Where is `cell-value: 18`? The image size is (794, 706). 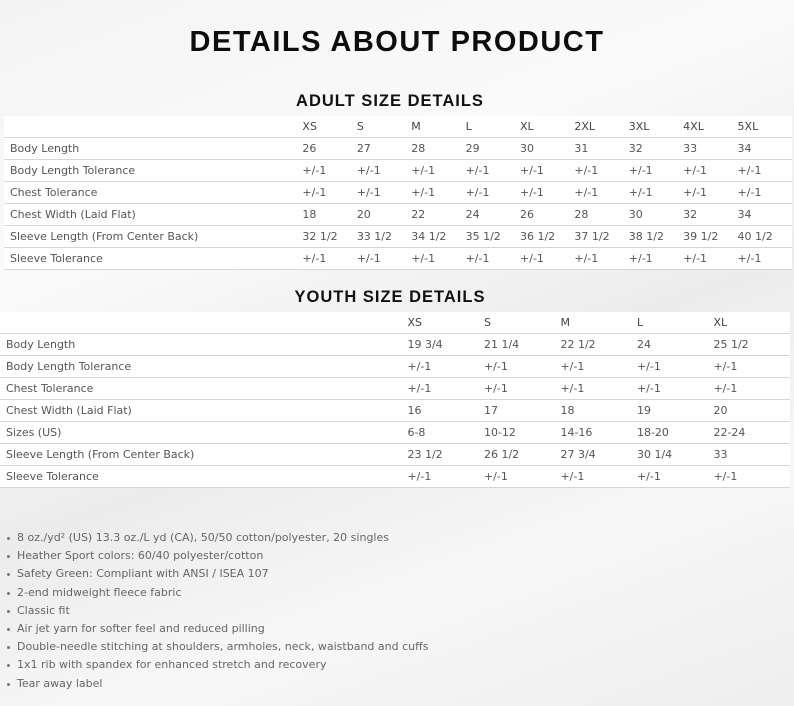 cell-value: 18 is located at coordinates (329, 214).